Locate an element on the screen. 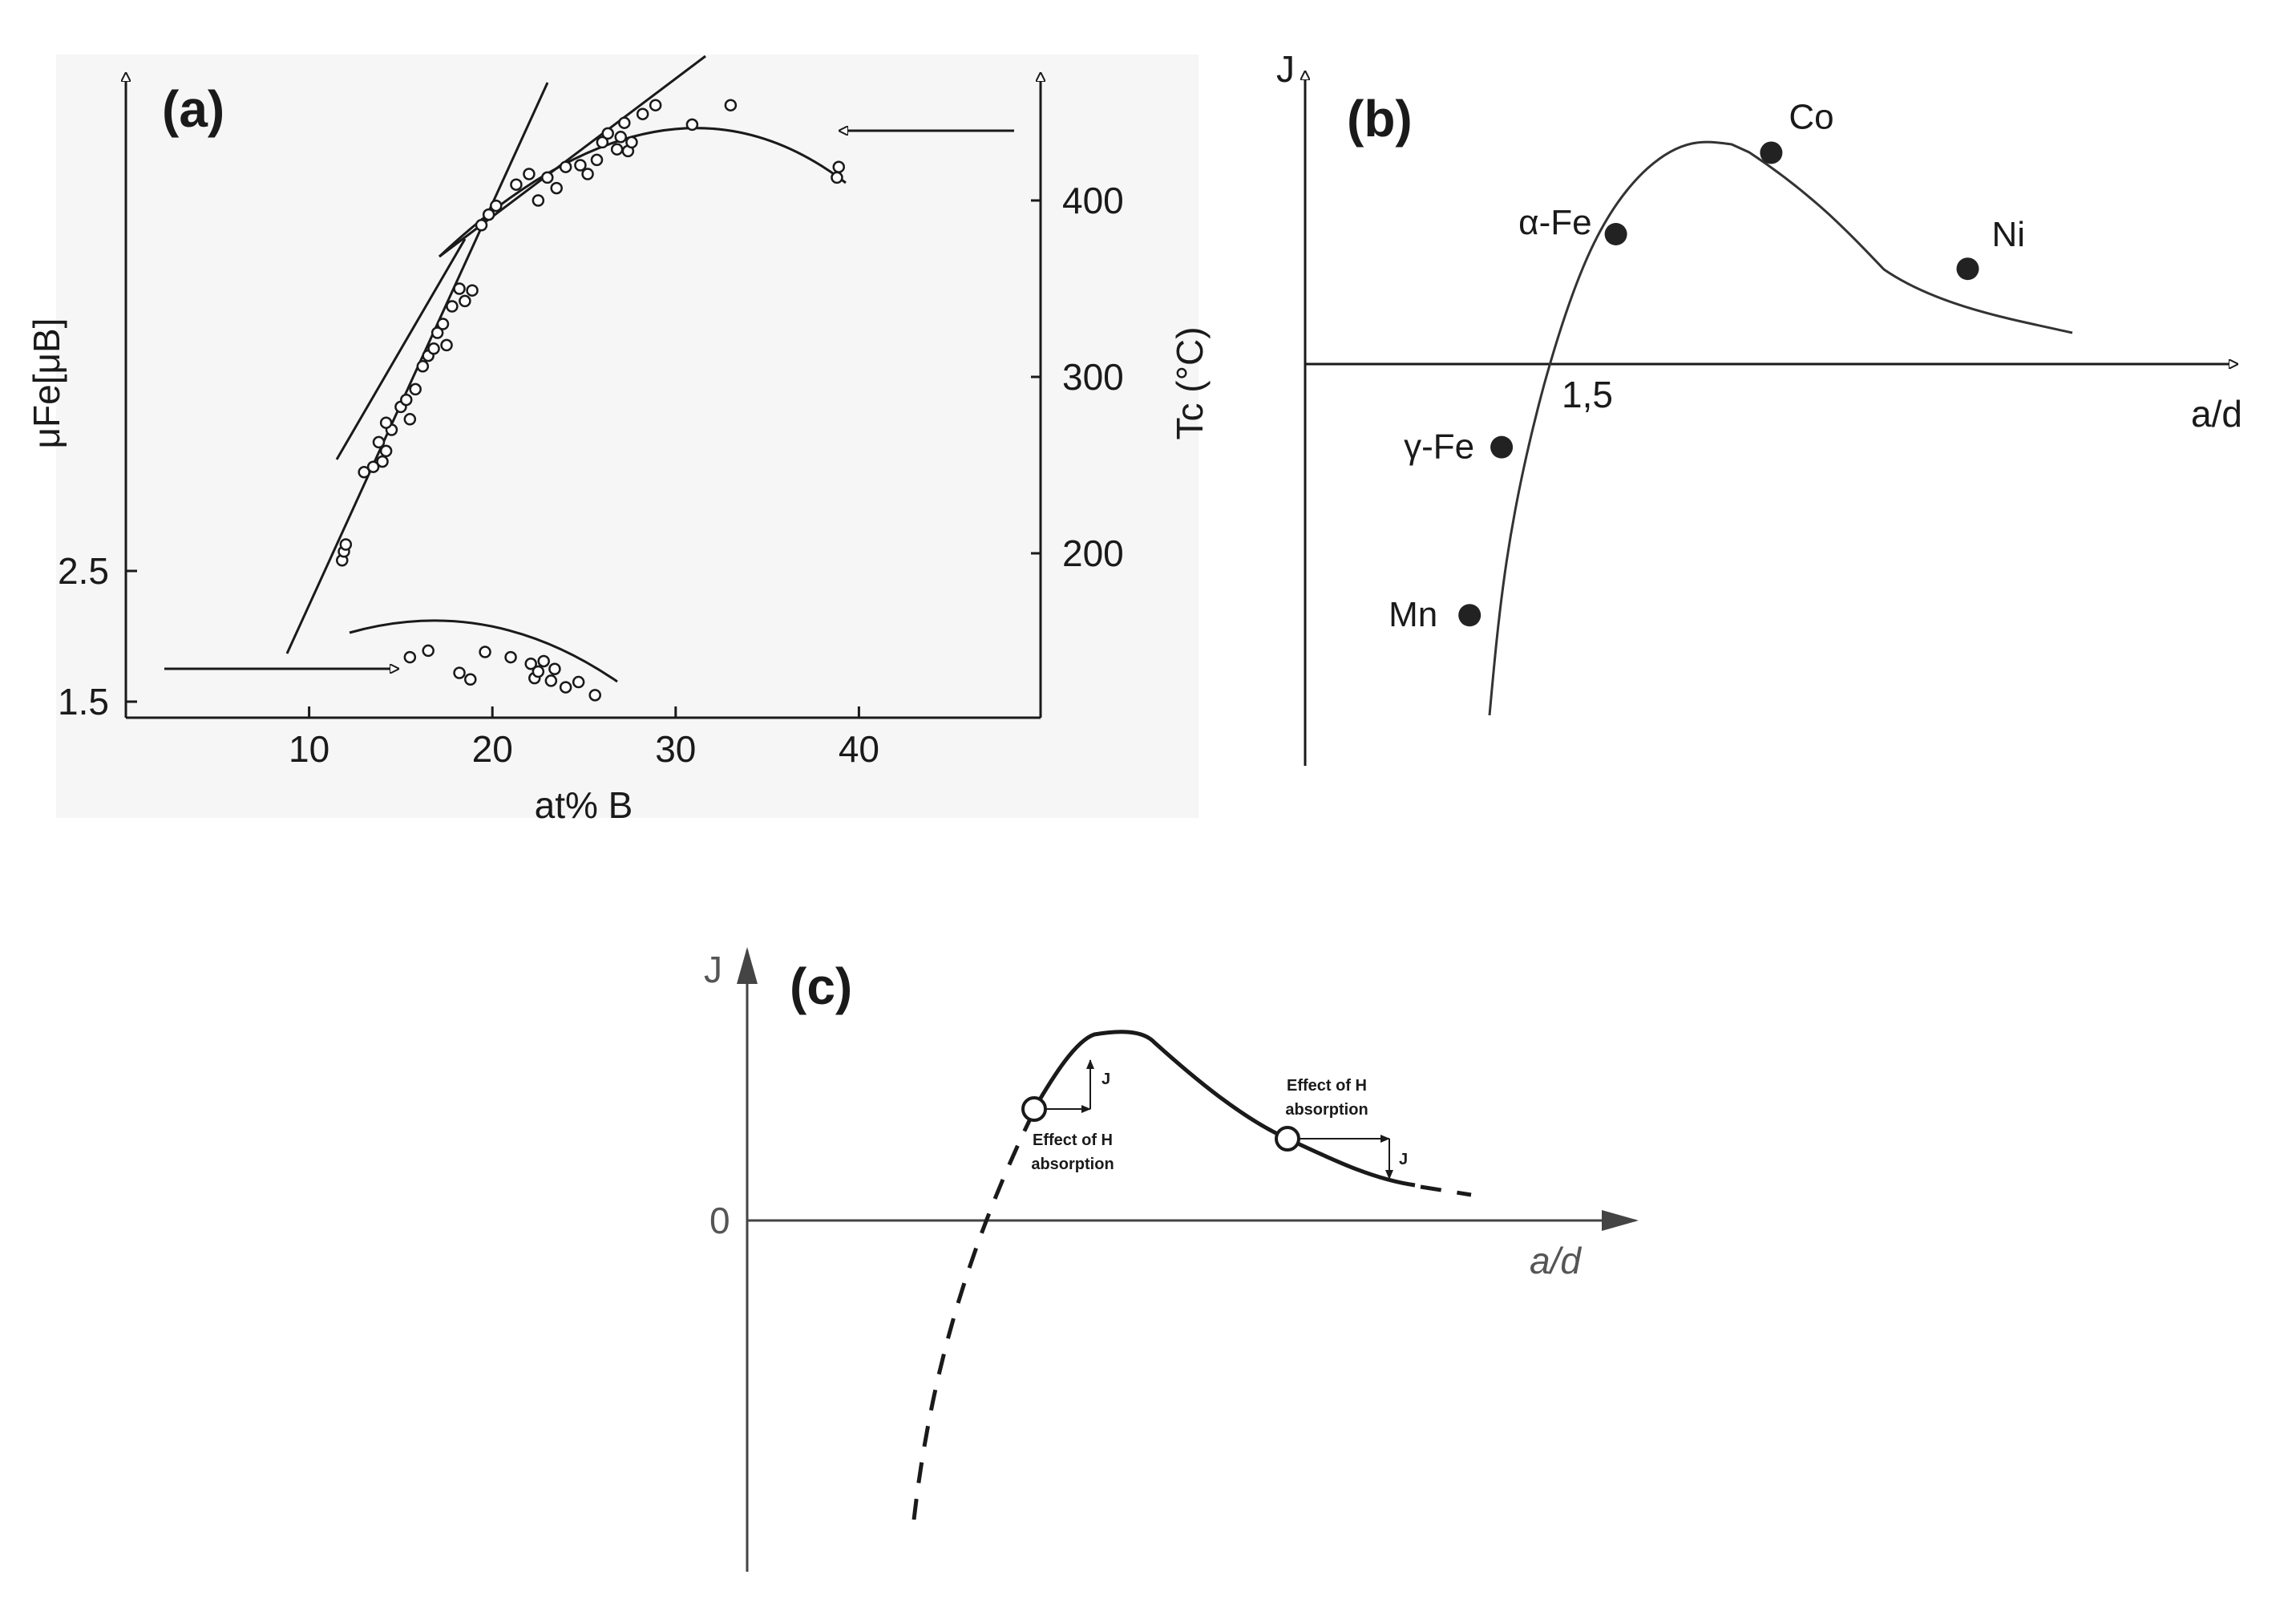 Image resolution: width=2296 pixels, height=1607 pixels. panel-a-right-ticks: 200 300 400 is located at coordinates (1077, 377).